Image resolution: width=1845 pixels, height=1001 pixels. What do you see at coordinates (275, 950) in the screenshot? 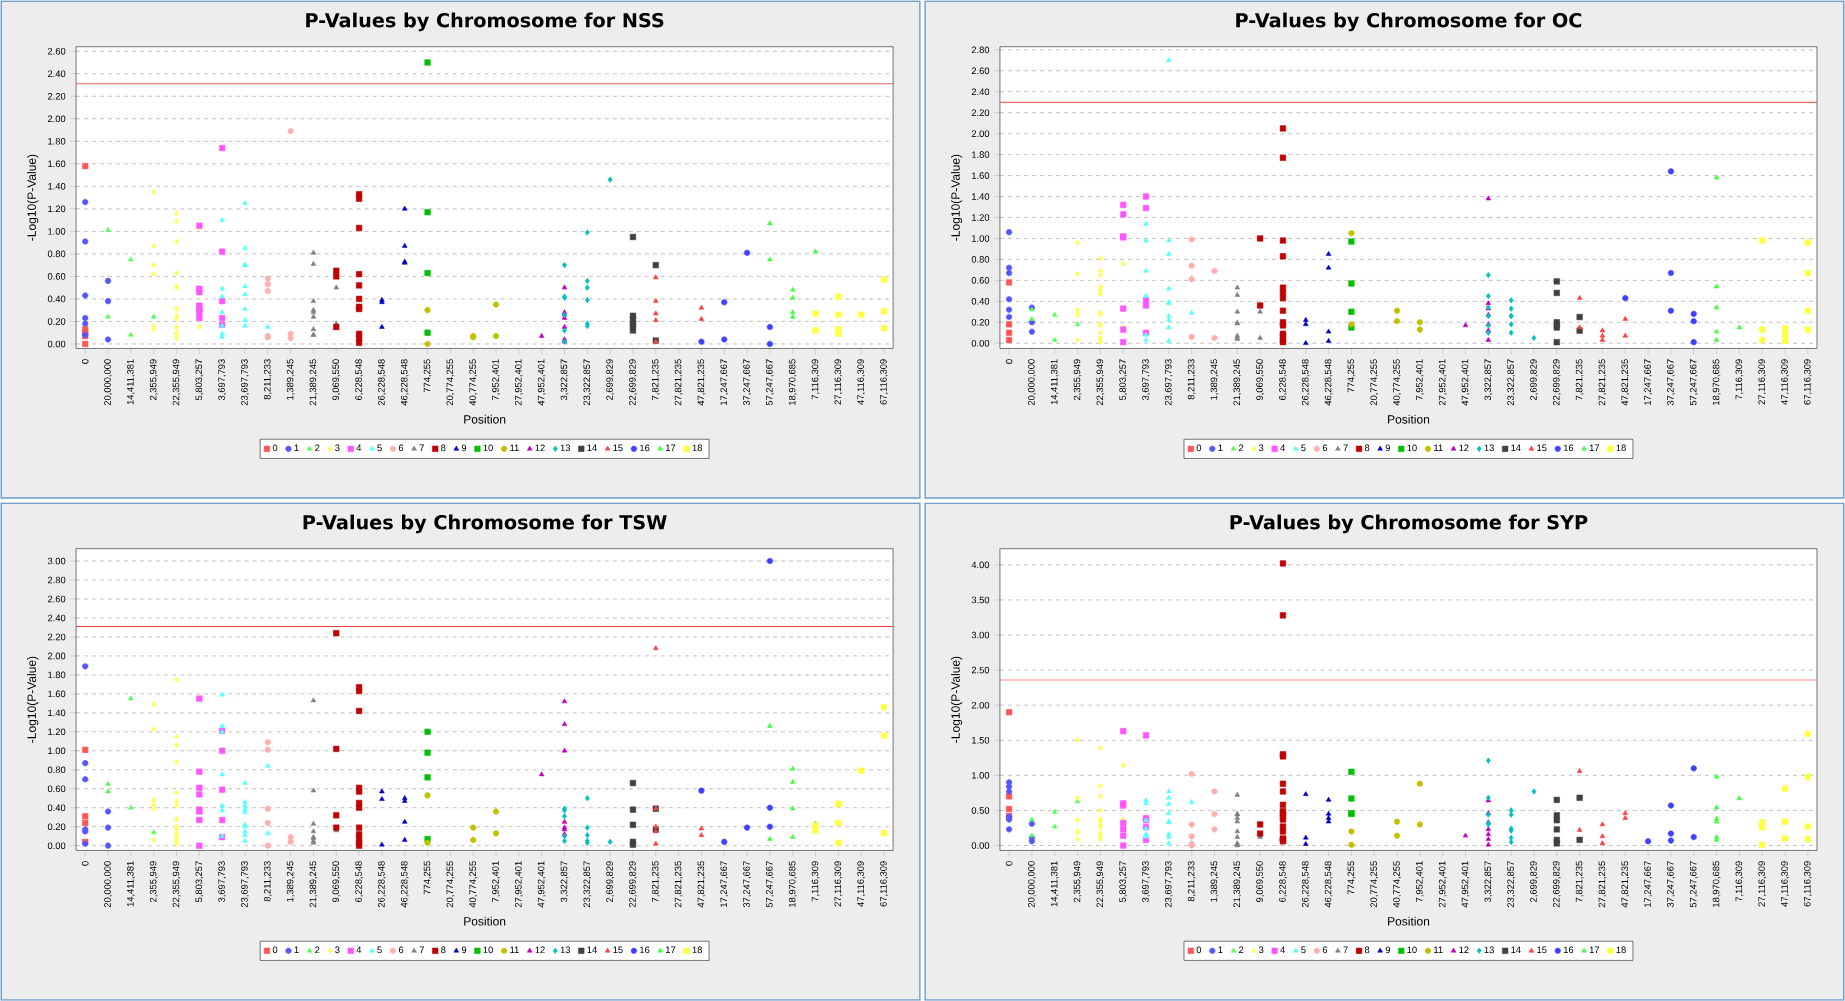
I see `legend-label: 0` at bounding box center [275, 950].